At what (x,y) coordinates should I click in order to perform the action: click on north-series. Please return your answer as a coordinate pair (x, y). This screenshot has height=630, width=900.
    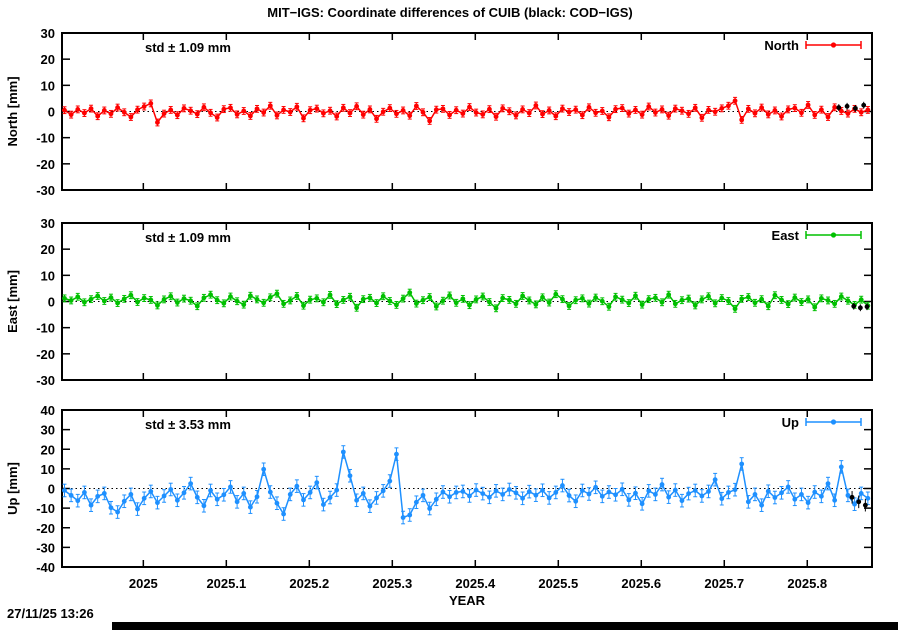
    Looking at the image, I should click on (466, 111).